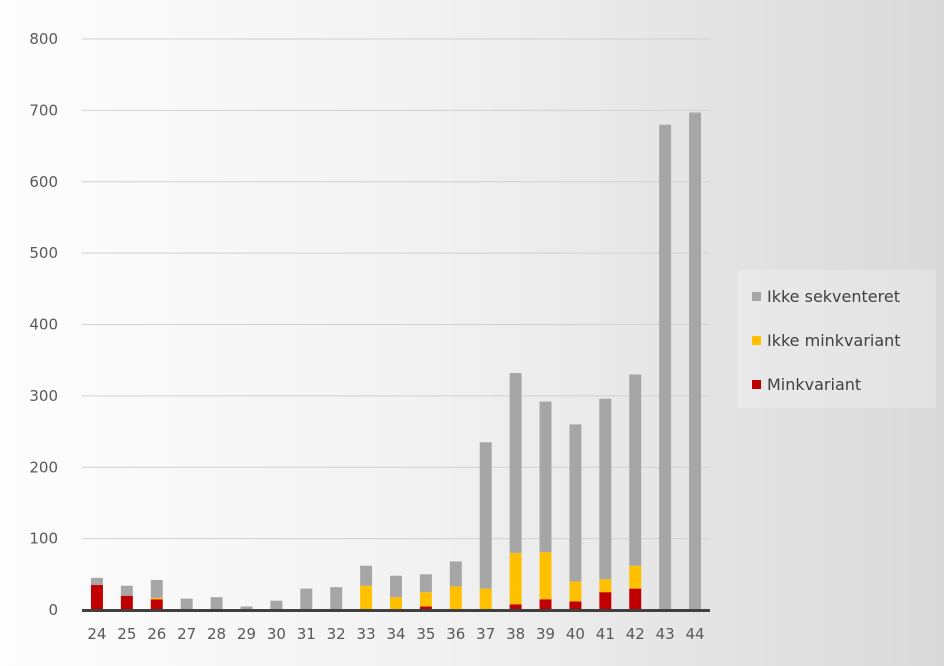  I want to click on x-tick-label-26: 26, so click(156, 634).